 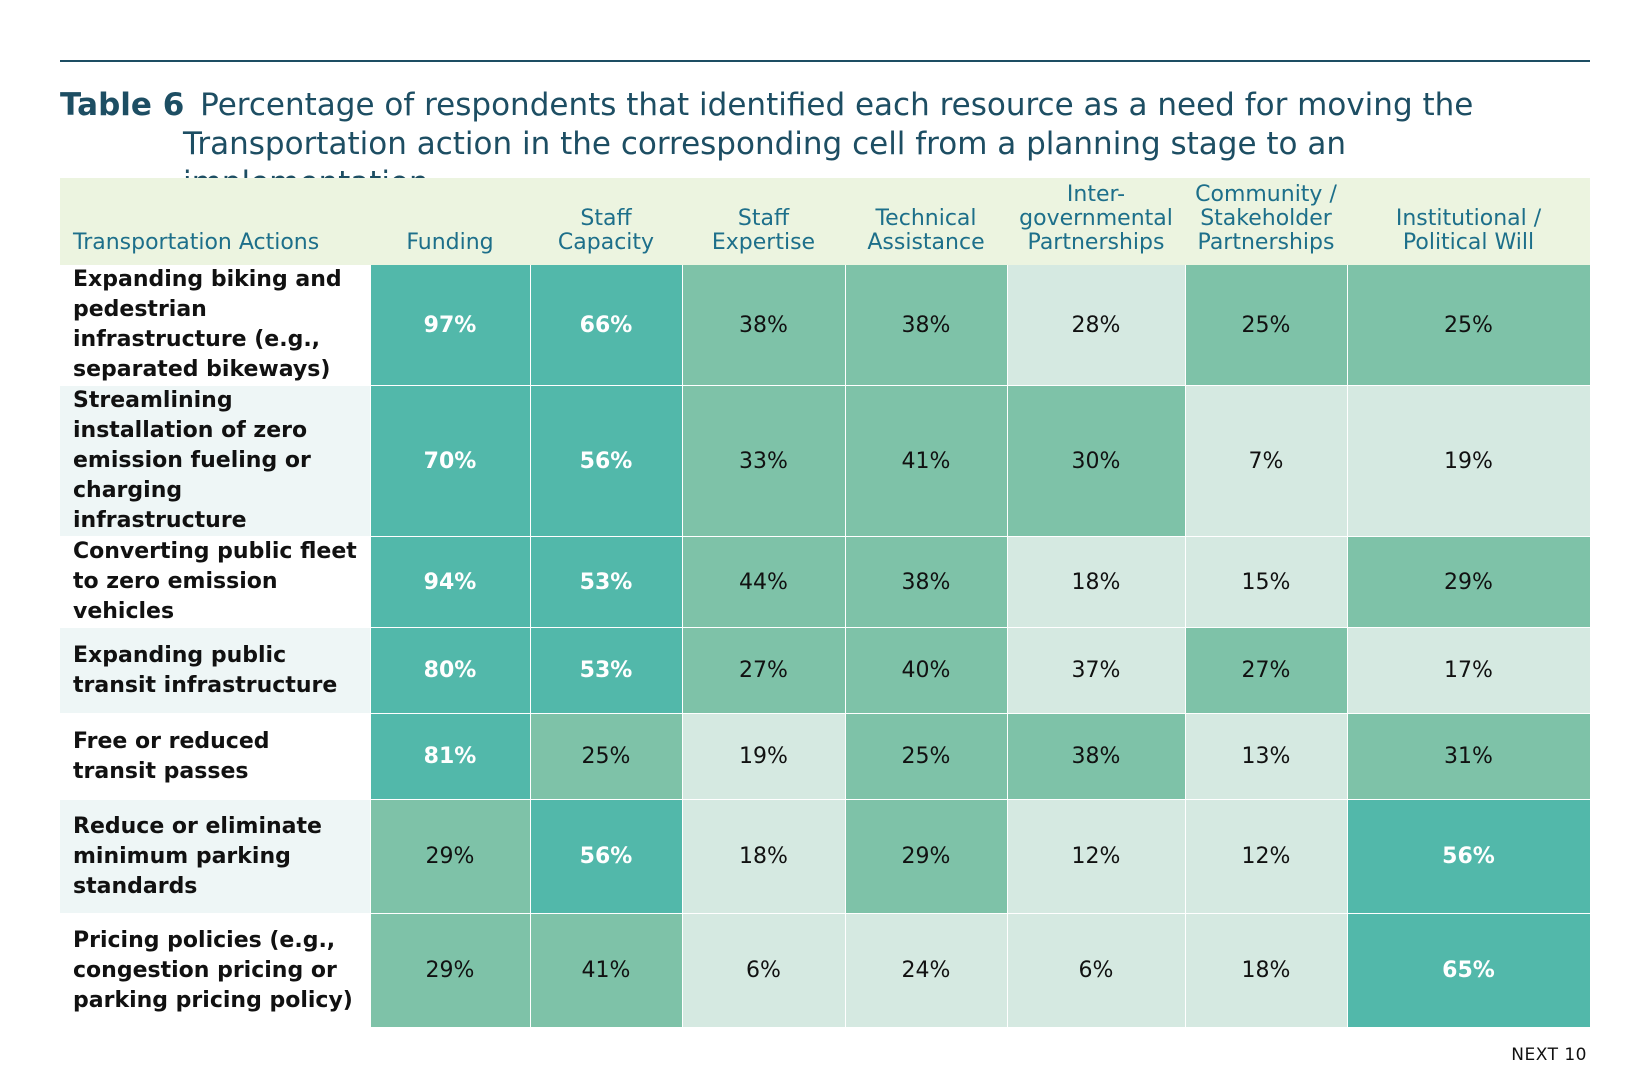 What do you see at coordinates (825, 61) in the screenshot?
I see `top-rule` at bounding box center [825, 61].